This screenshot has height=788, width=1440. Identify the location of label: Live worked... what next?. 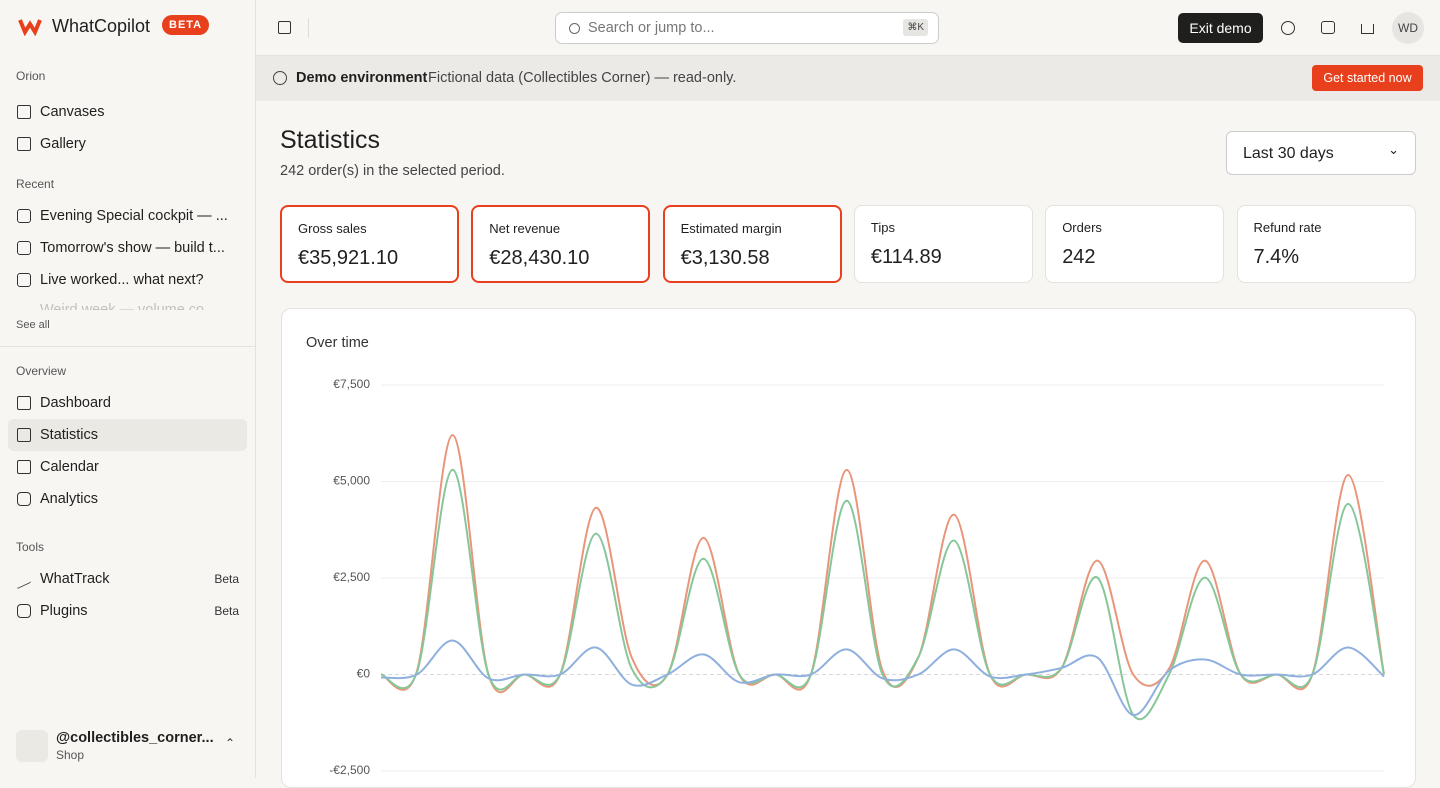
(122, 280).